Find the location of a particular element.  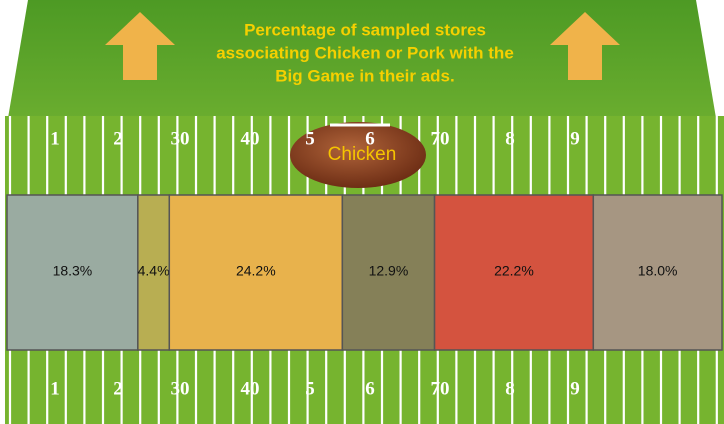

arrow-left is located at coordinates (140, 46).